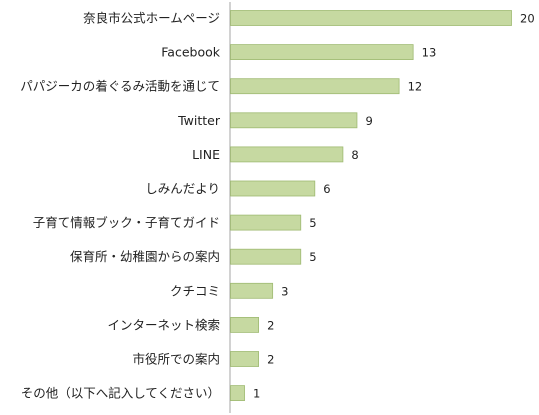 The height and width of the screenshot is (415, 539). What do you see at coordinates (163, 324) in the screenshot?
I see `category-label: インターネット検索` at bounding box center [163, 324].